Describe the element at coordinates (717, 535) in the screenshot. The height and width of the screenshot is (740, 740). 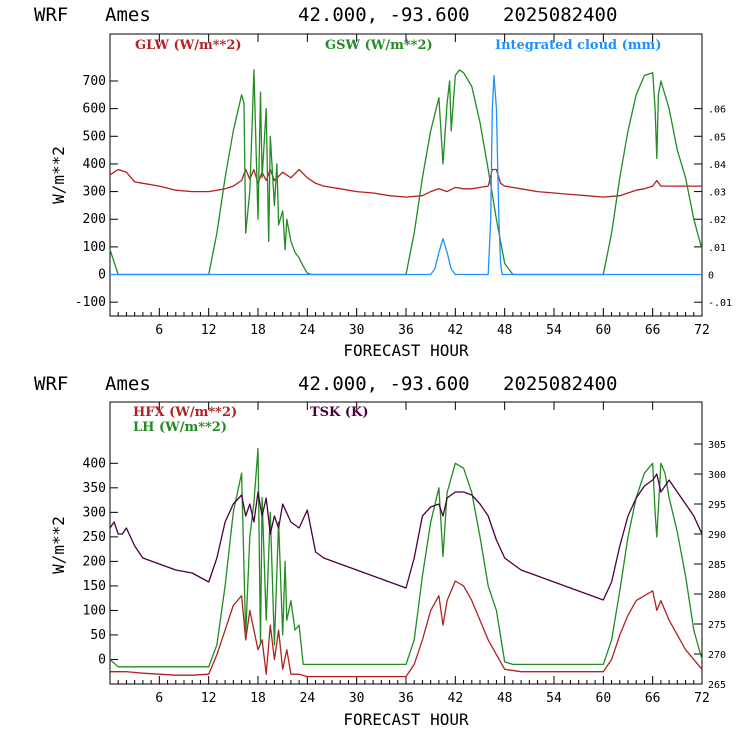
I see `y2-tick-label: 290` at that location.